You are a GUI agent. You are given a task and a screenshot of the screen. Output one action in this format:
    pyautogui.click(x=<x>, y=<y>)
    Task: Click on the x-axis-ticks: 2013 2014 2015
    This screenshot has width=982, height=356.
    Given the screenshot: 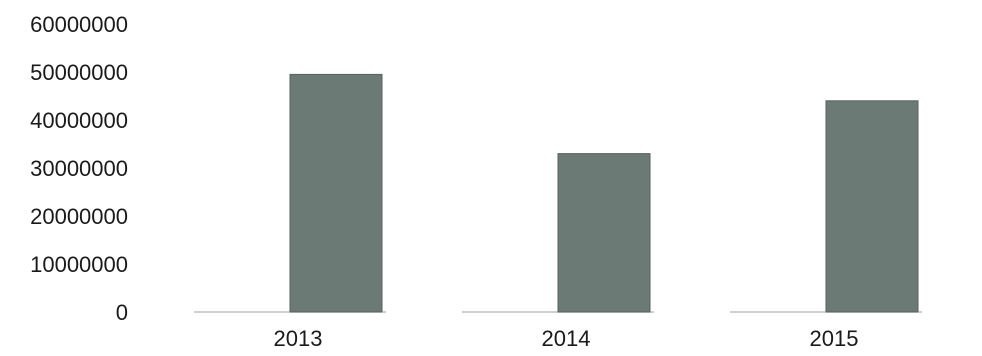 What is the action you would take?
    pyautogui.click(x=566, y=338)
    